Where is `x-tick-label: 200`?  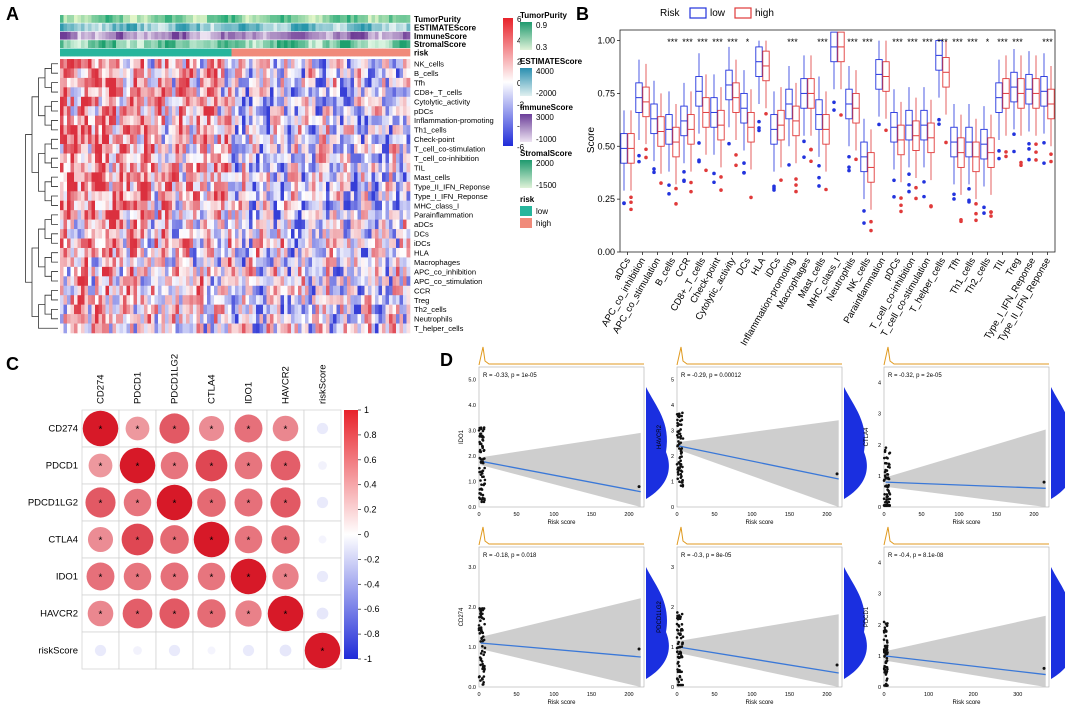
x-tick-label: 200 is located at coordinates (1033, 515).